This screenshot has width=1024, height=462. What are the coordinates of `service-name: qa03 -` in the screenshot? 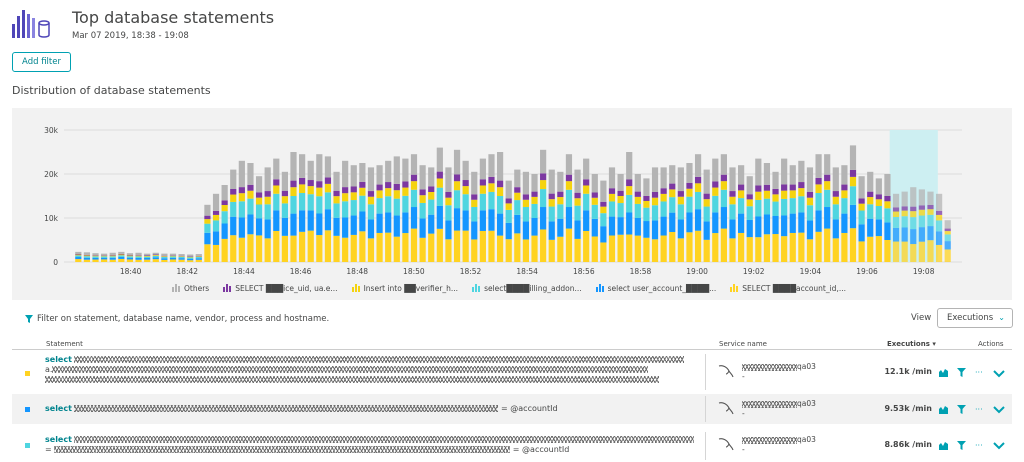 It's located at (779, 408).